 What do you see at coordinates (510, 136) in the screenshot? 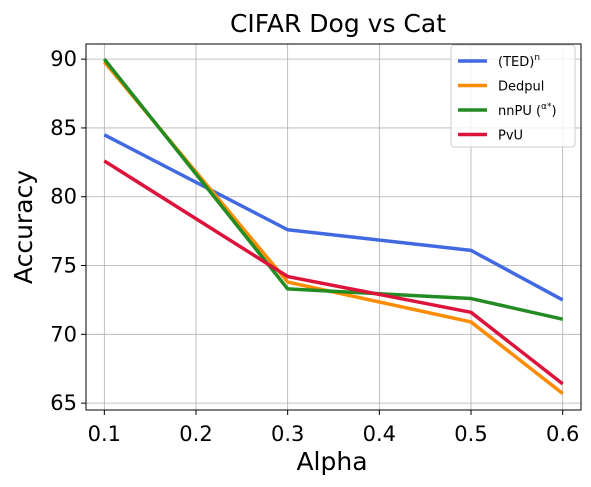
I see `legend-label-3: PvU` at bounding box center [510, 136].